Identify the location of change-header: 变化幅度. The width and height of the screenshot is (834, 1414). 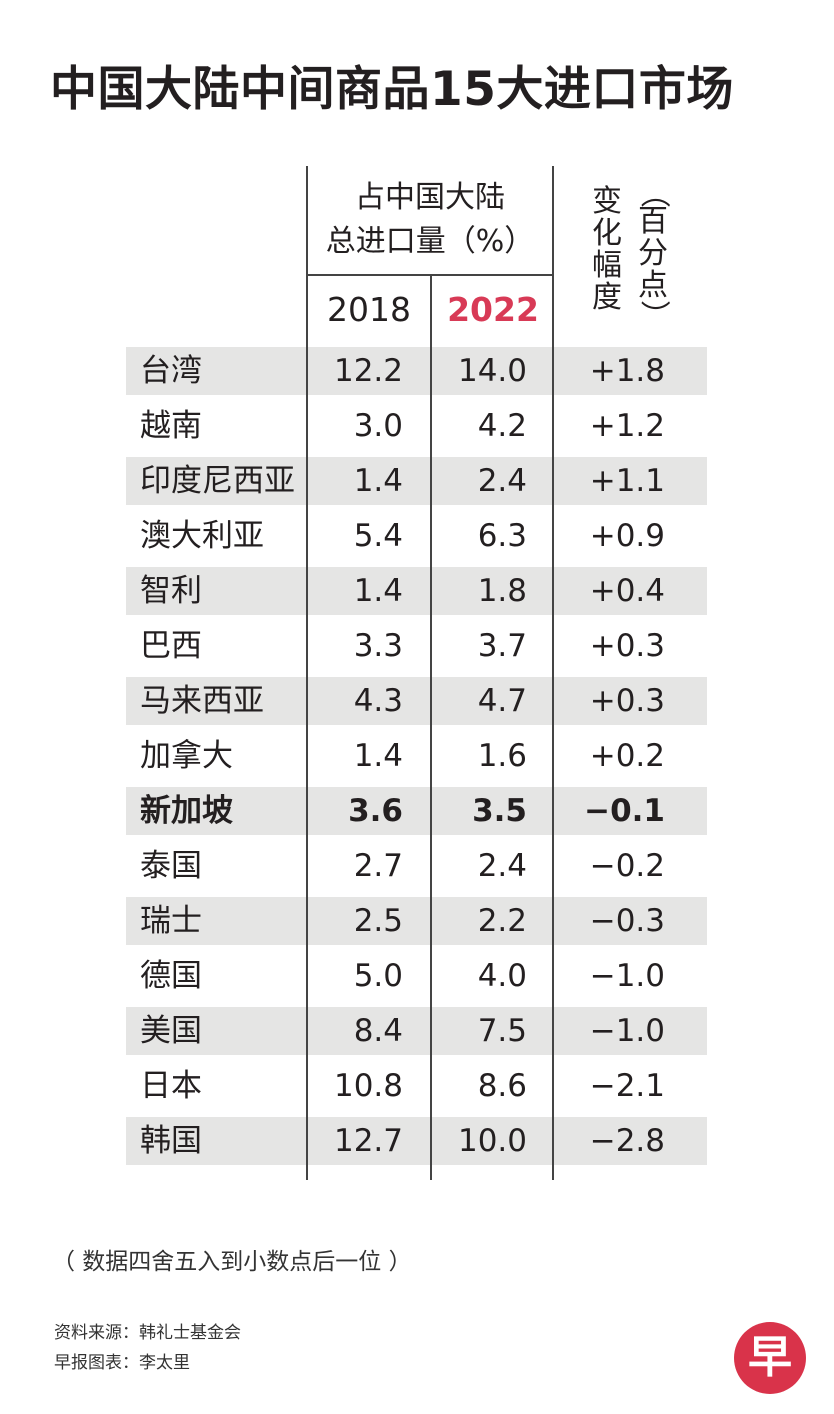
(607, 249).